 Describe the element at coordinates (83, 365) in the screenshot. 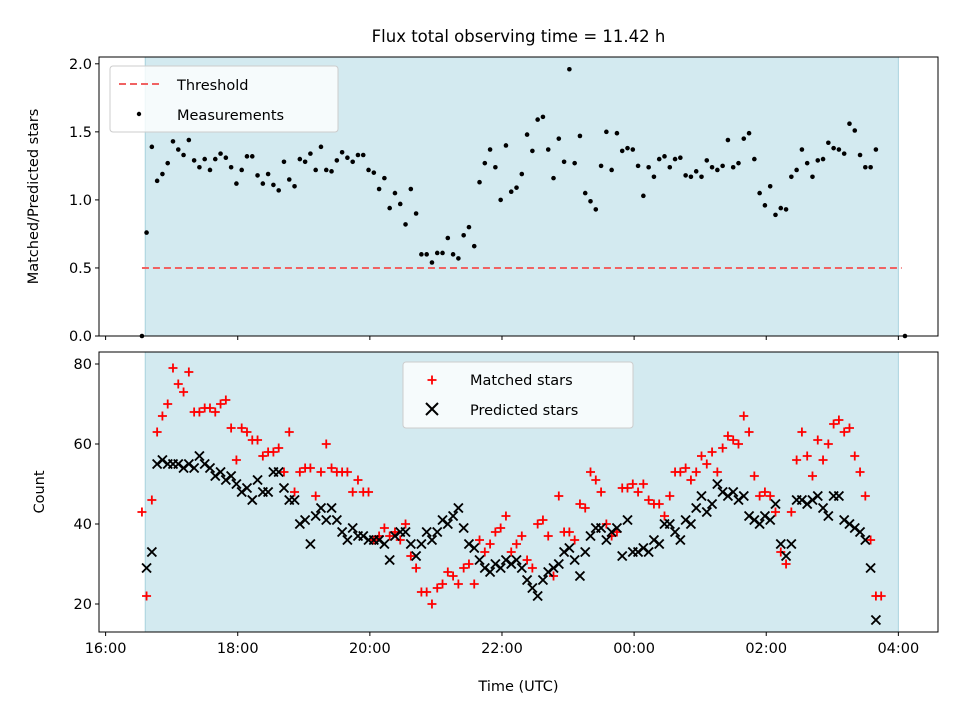

I see `y-tick-label: 80` at that location.